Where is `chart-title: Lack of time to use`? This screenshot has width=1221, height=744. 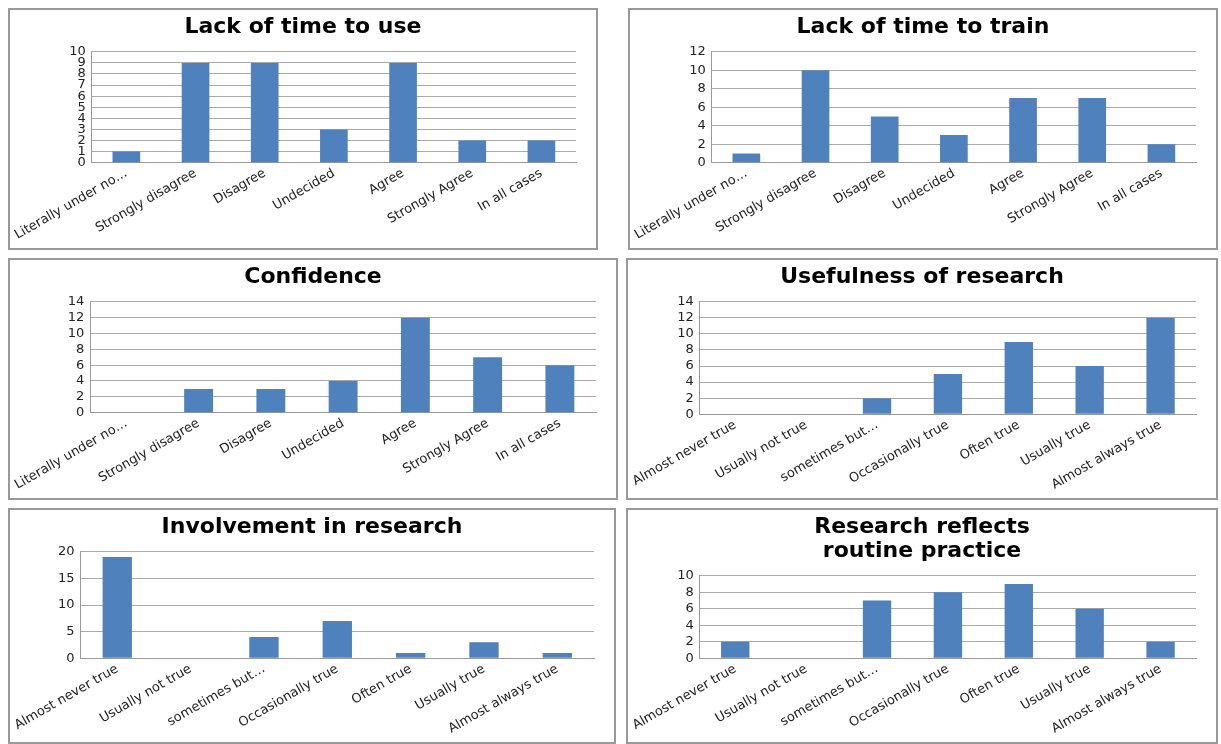 chart-title: Lack of time to use is located at coordinates (303, 25).